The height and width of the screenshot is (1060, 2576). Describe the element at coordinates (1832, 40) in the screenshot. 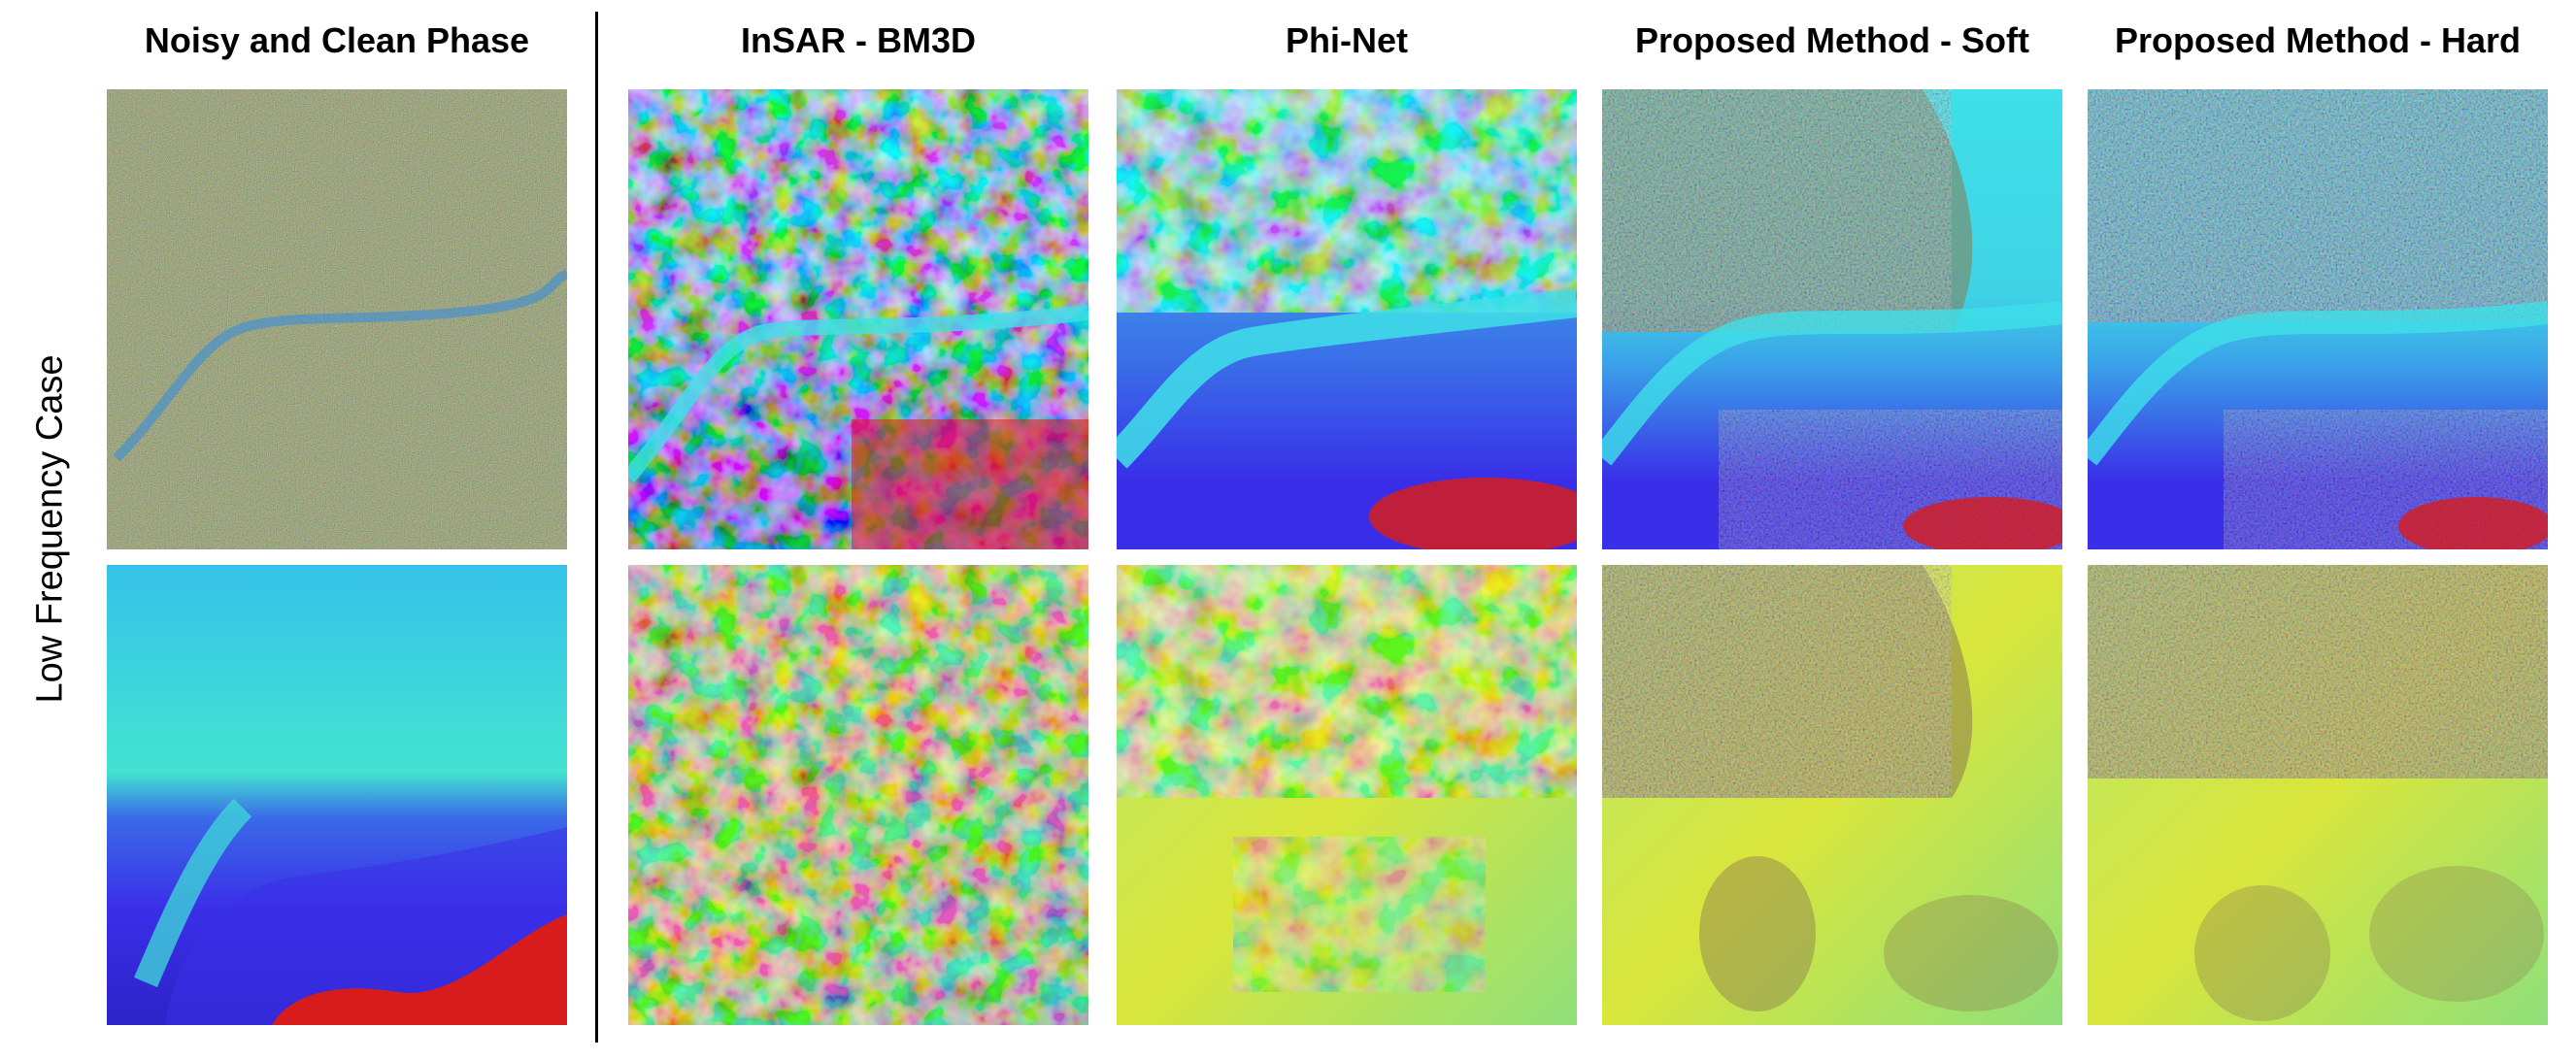

I see `column-title-proposed-soft: Proposed Method - Soft` at that location.